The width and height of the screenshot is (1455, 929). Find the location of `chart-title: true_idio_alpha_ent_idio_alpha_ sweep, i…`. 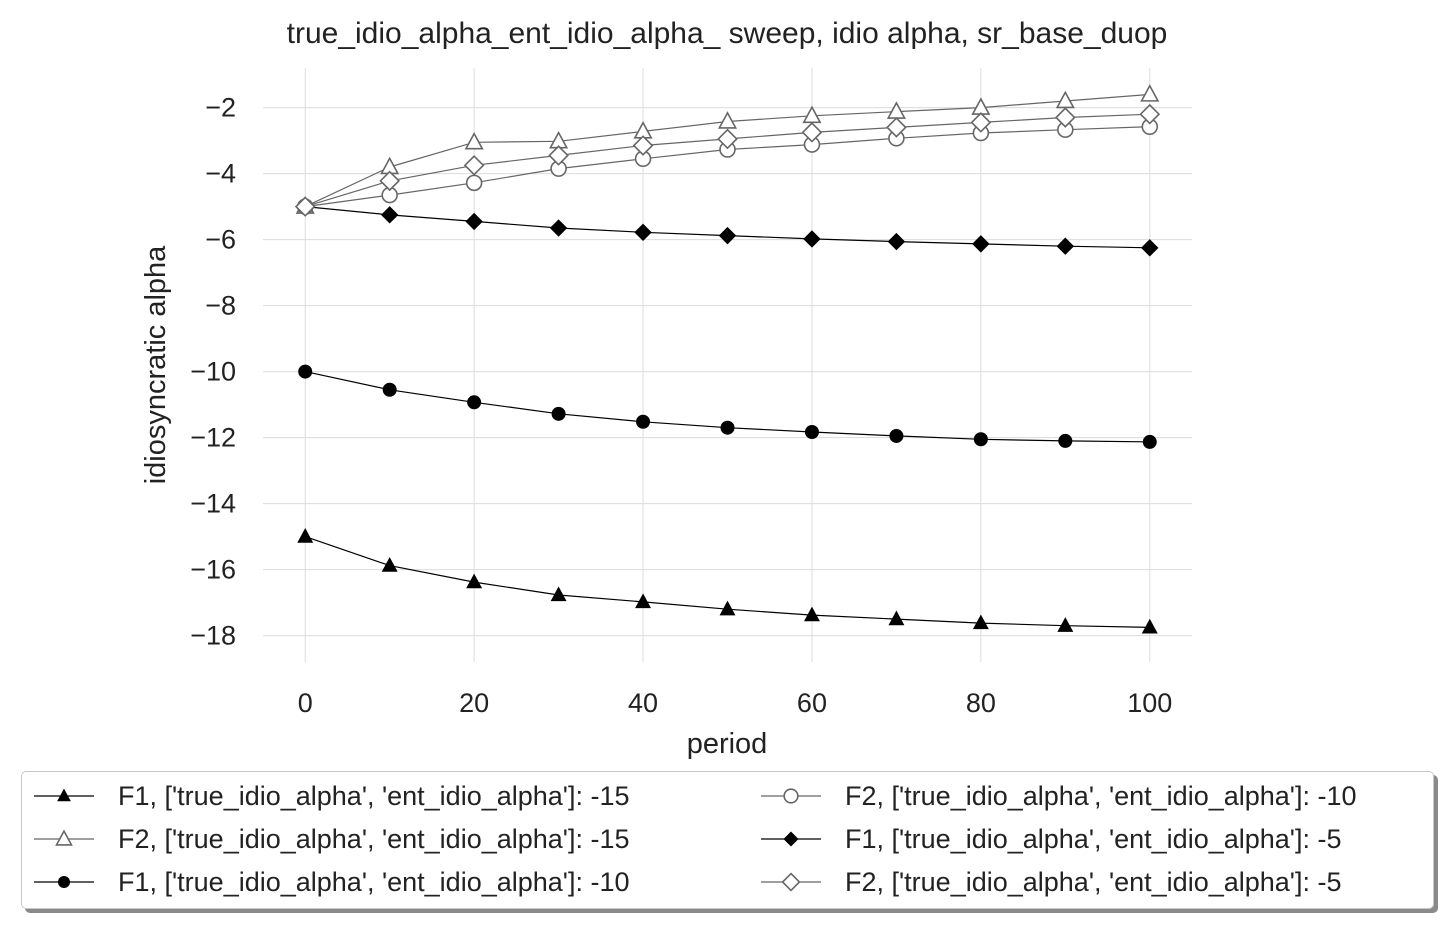

chart-title: true_idio_alpha_ent_idio_alpha_ sweep, i… is located at coordinates (727, 33).